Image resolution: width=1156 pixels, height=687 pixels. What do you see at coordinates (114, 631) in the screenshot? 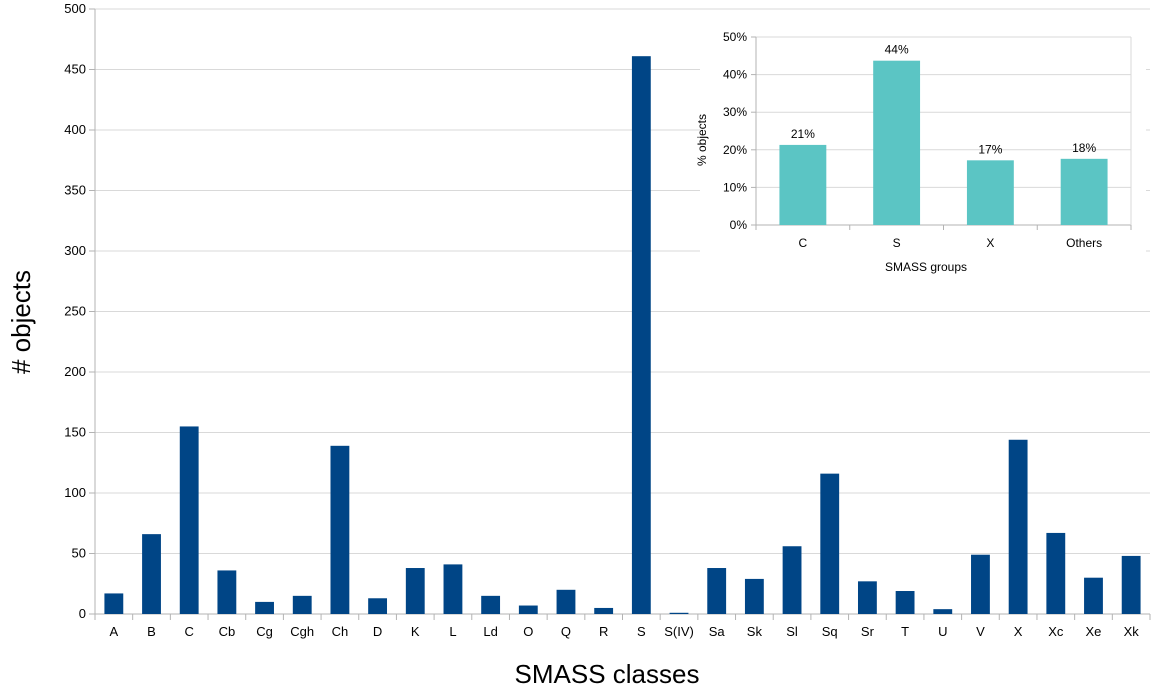
I see `main-x-tick-label: A` at bounding box center [114, 631].